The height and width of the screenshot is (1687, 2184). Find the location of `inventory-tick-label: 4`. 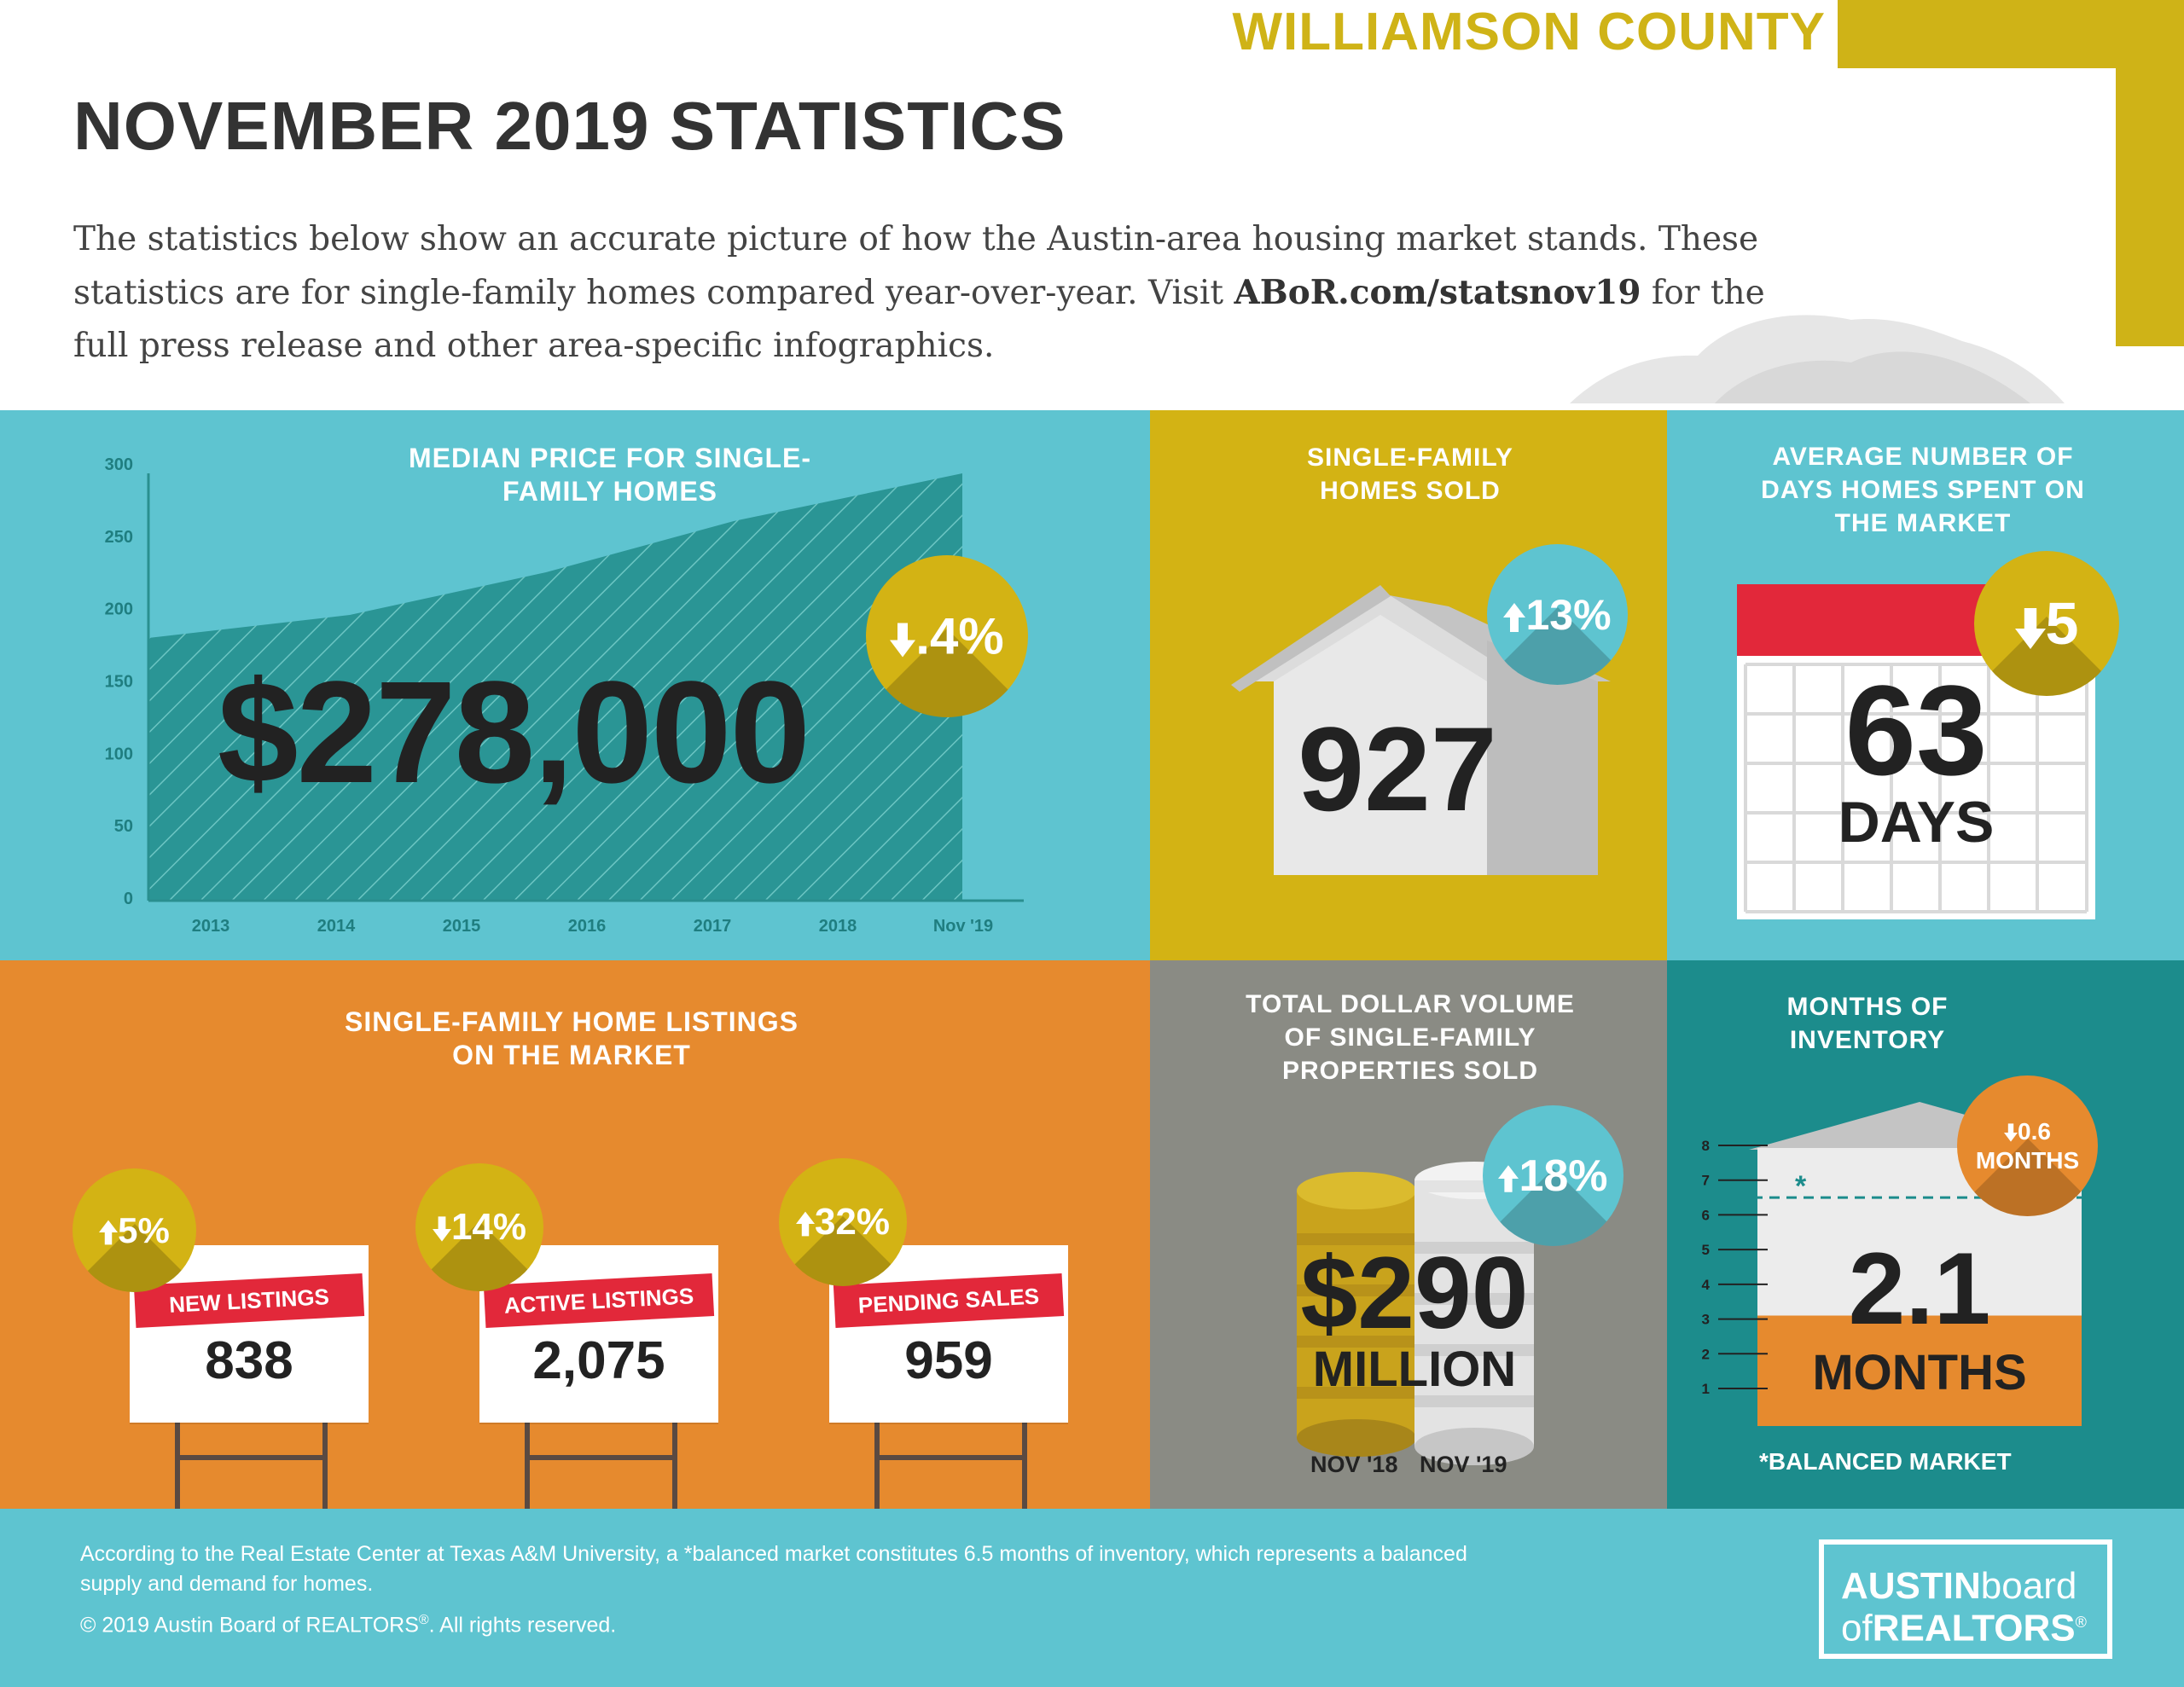

inventory-tick-label: 4 is located at coordinates (1706, 1285).